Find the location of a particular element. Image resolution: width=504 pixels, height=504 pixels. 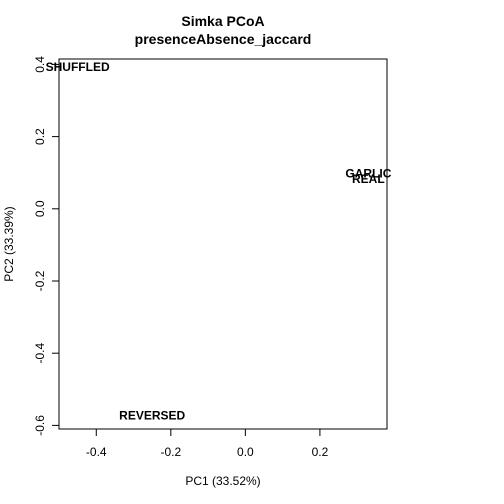

chart-subtitle: presenceAbsence_jaccard is located at coordinates (223, 39).